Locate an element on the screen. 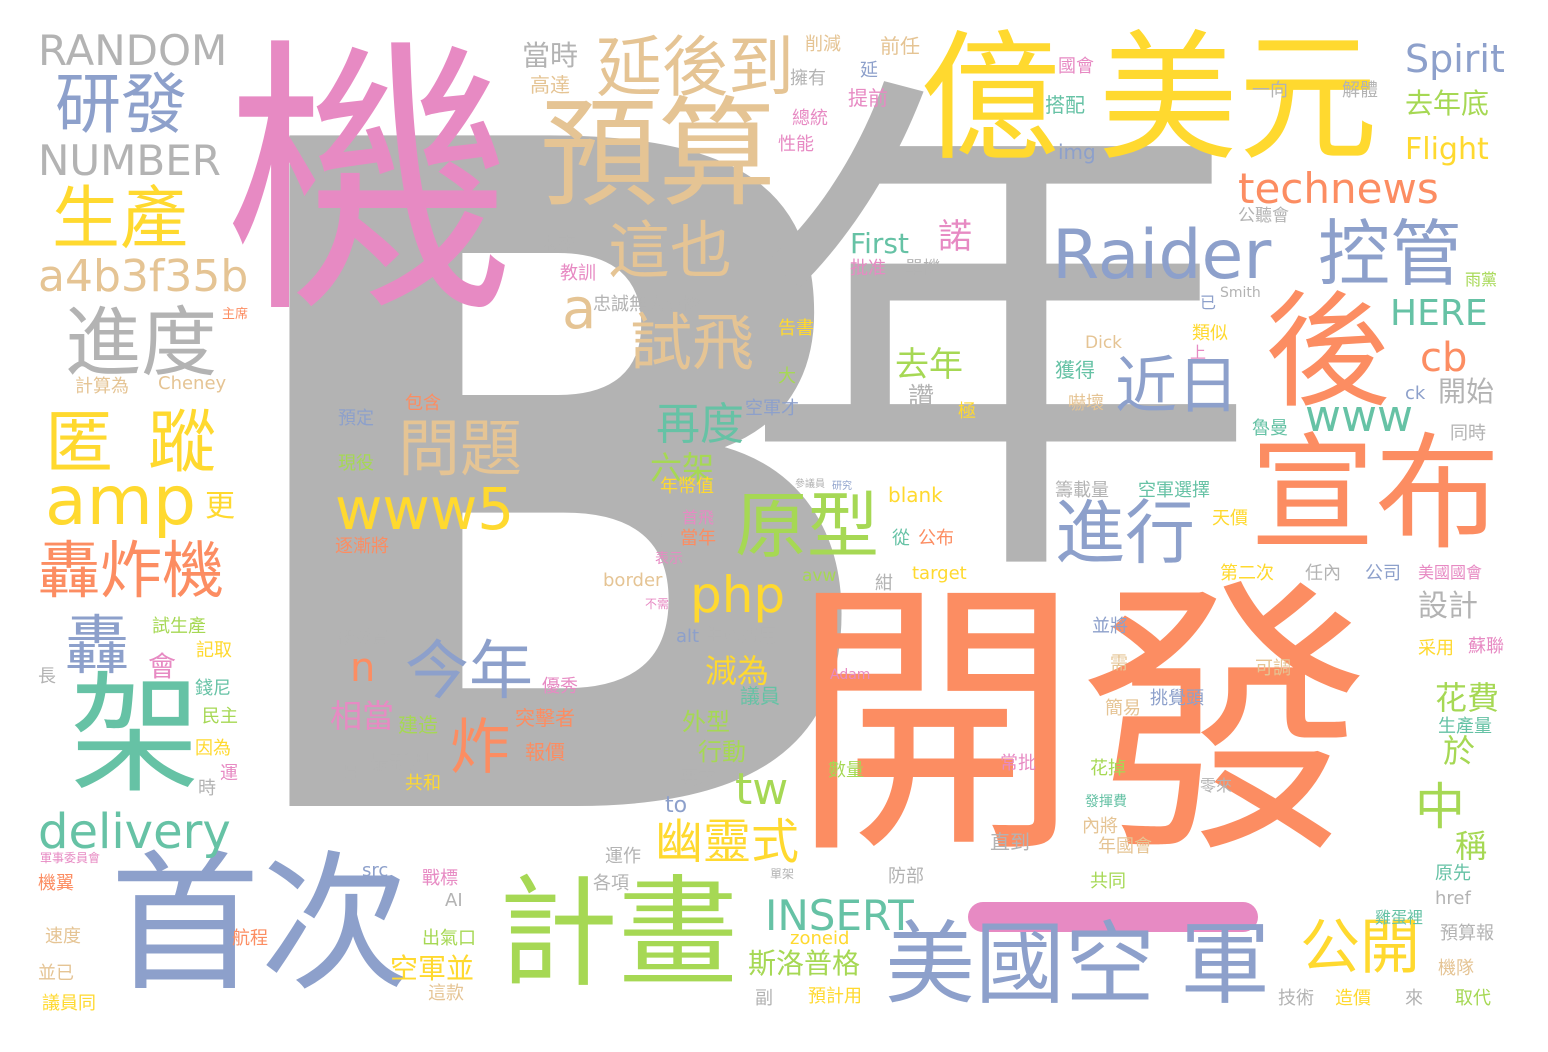  word: 議員 is located at coordinates (760, 696).